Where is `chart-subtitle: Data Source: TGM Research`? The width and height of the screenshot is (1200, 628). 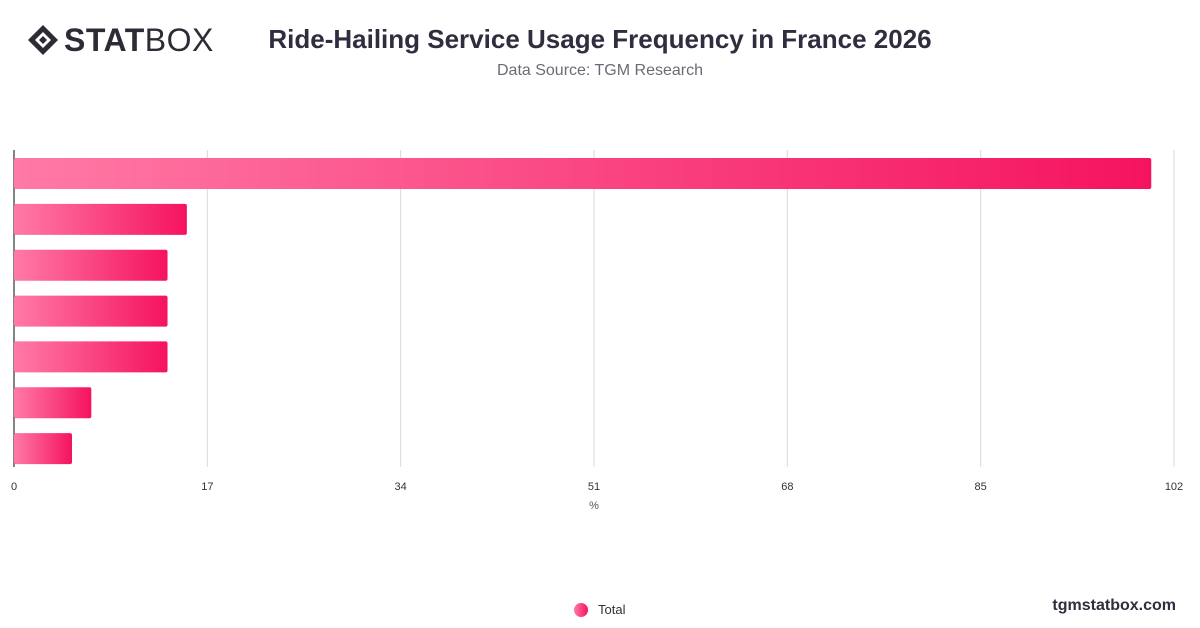 chart-subtitle: Data Source: TGM Research is located at coordinates (599, 70).